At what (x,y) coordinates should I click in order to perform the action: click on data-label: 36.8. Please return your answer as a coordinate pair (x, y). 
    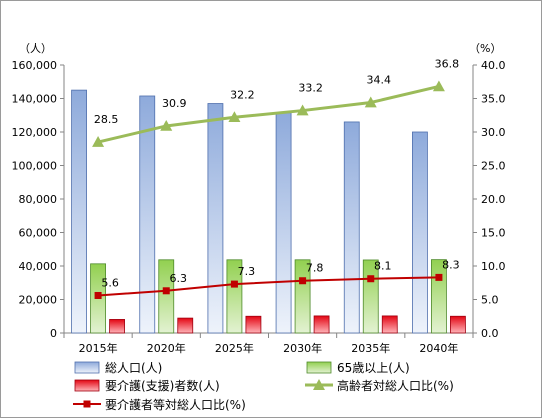
    Looking at the image, I should click on (447, 63).